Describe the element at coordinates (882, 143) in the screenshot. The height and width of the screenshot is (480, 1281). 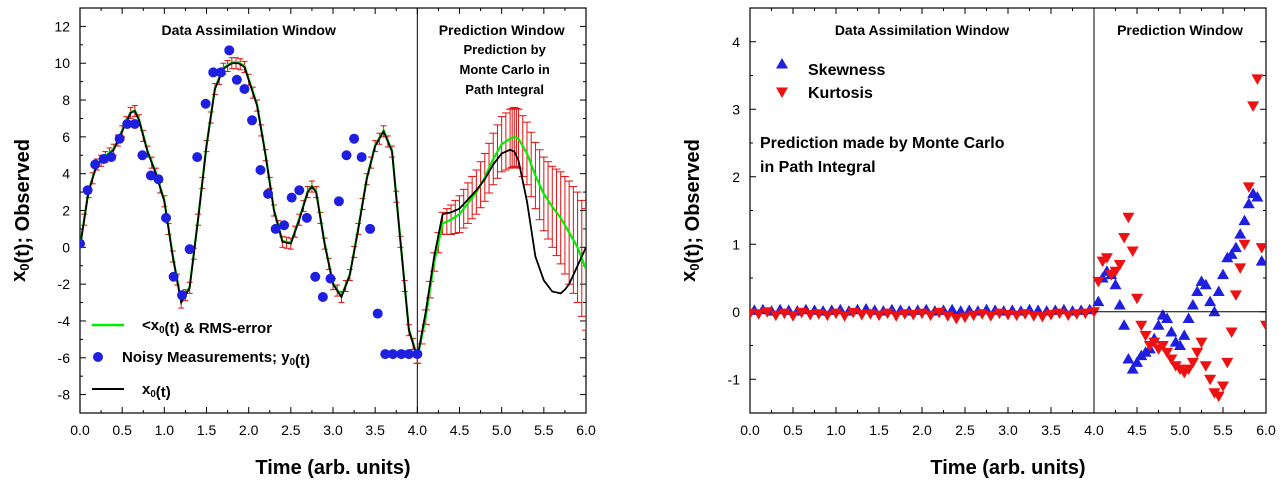
I see `annotation-line: Prediction made by Monte Carlo` at that location.